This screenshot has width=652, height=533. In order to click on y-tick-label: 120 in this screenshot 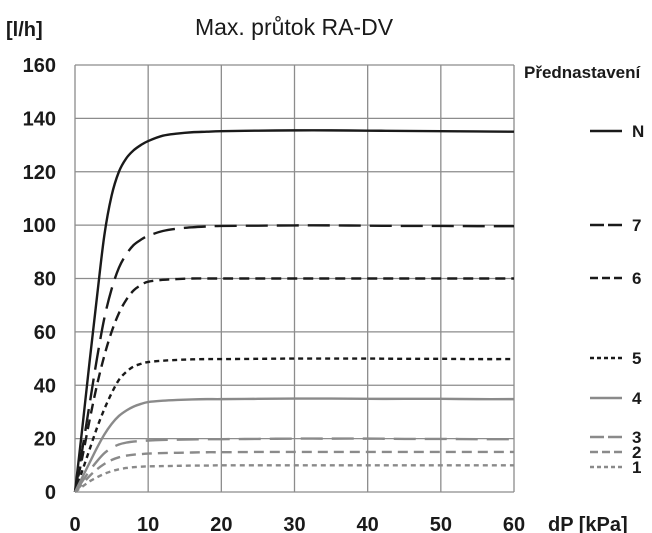, I will do `click(39, 173)`.